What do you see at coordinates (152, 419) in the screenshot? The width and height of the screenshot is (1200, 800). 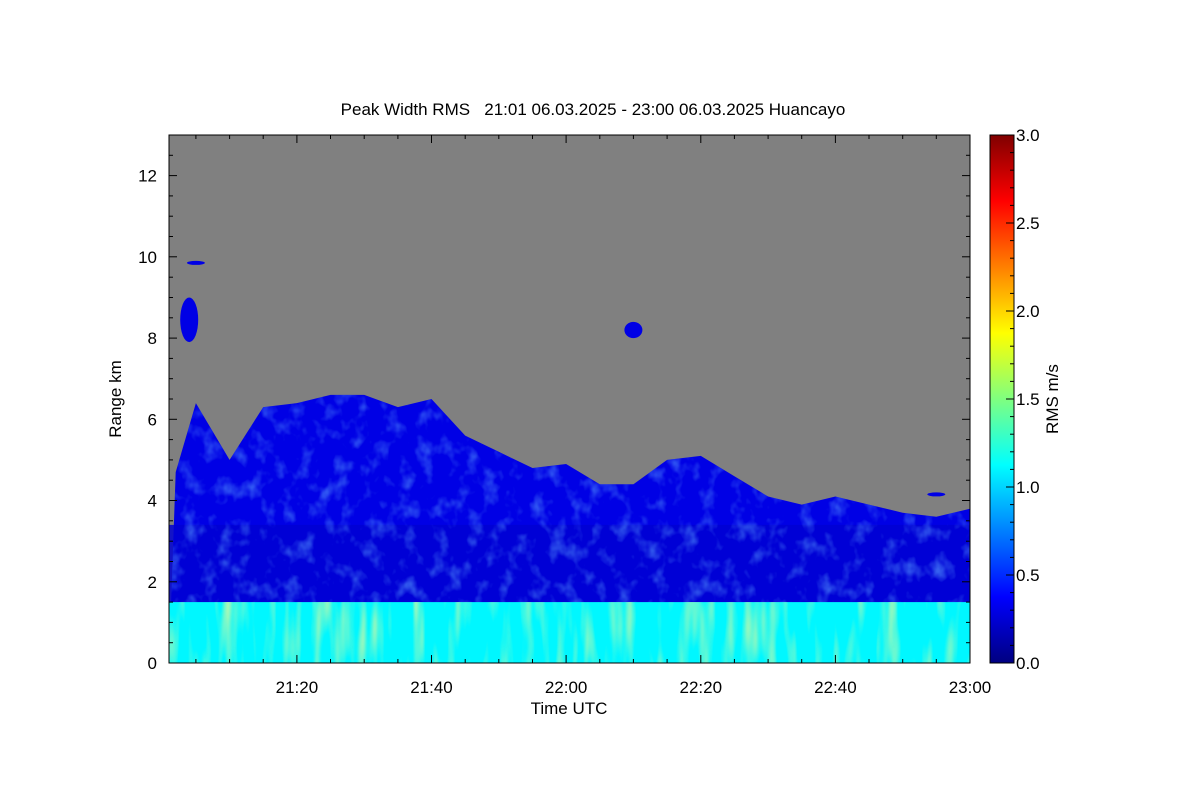 I see `y-tick-label: 6` at bounding box center [152, 419].